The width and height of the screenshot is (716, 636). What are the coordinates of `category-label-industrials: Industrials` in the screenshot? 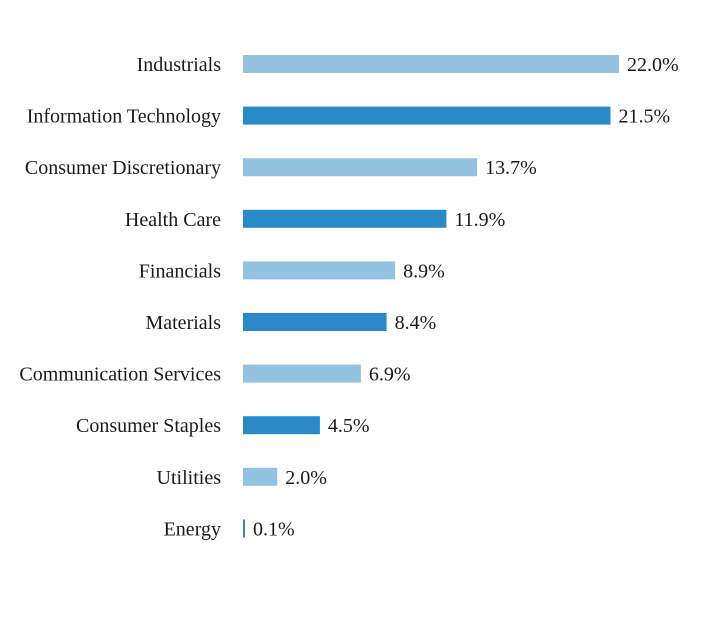 It's located at (179, 65).